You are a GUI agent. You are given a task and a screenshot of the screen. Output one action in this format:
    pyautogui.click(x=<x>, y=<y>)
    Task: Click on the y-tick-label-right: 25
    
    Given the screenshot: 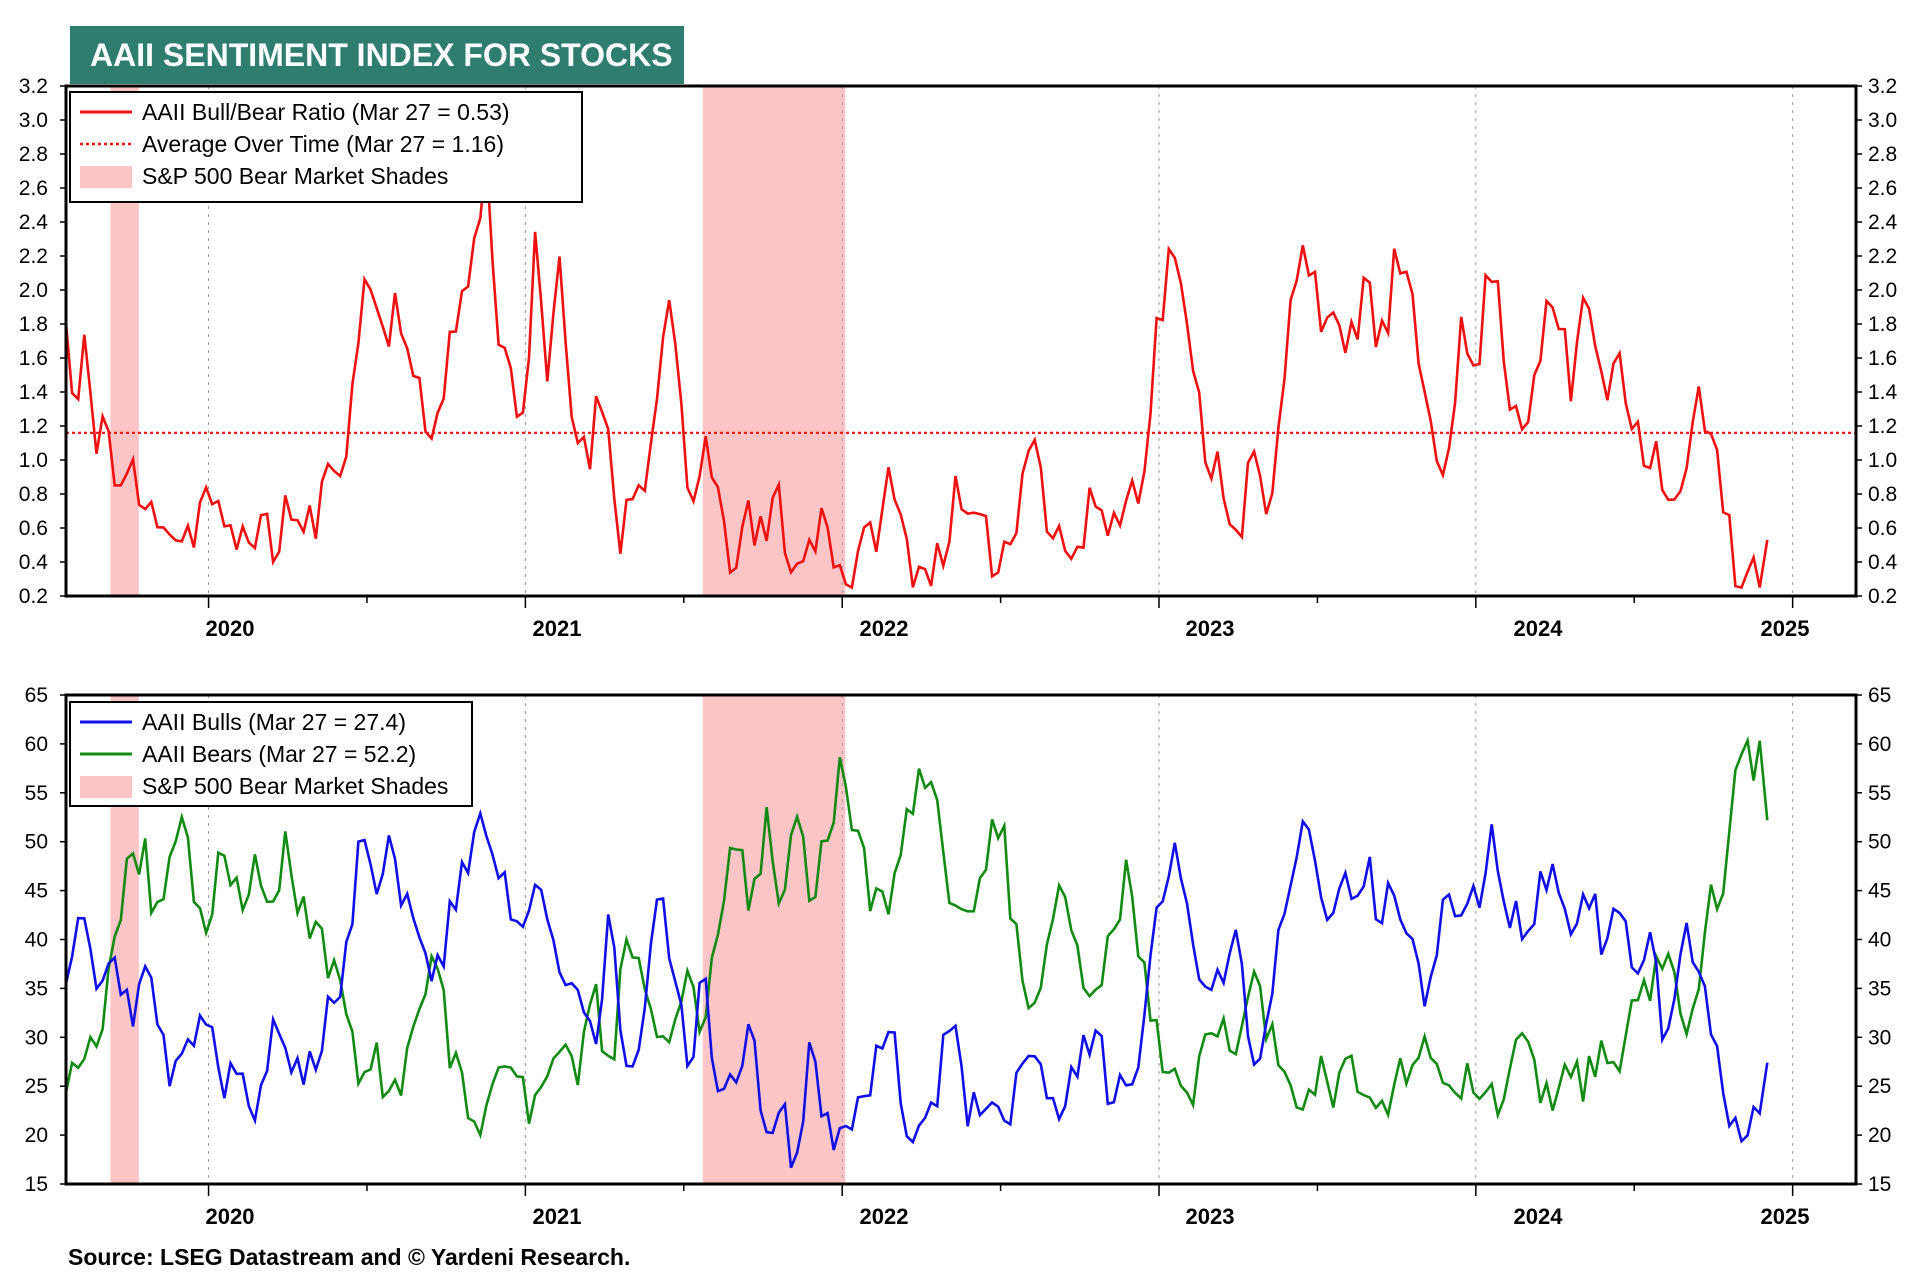 What is the action you would take?
    pyautogui.click(x=1879, y=1086)
    